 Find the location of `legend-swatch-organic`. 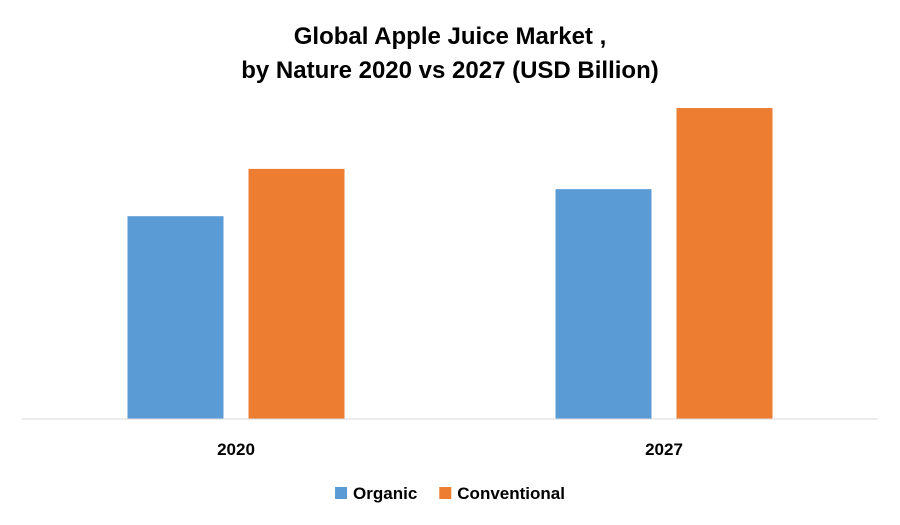

legend-swatch-organic is located at coordinates (341, 493).